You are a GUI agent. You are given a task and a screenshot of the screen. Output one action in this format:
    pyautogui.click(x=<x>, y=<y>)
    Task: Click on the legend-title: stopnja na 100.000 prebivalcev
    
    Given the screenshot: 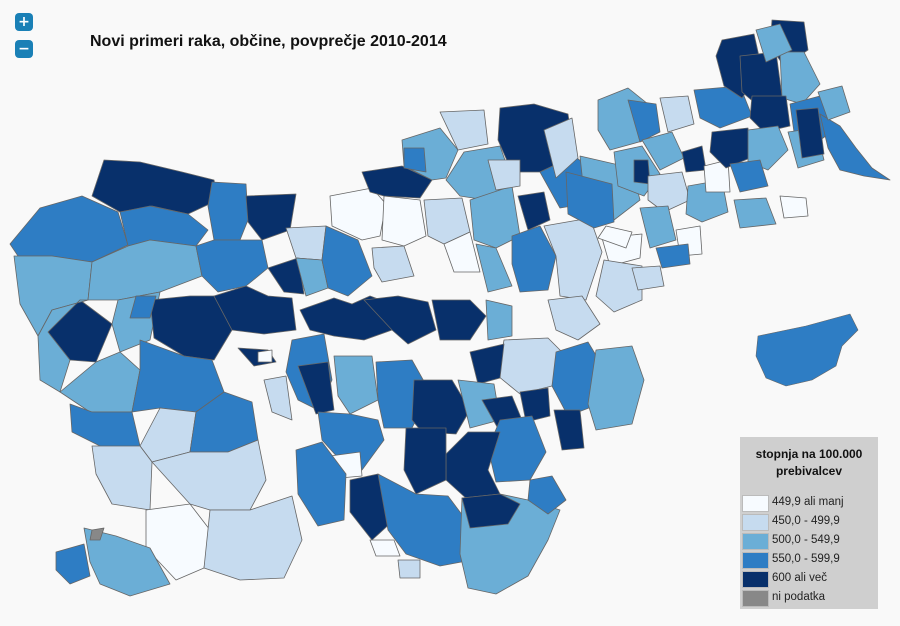 What is the action you would take?
    pyautogui.click(x=809, y=462)
    